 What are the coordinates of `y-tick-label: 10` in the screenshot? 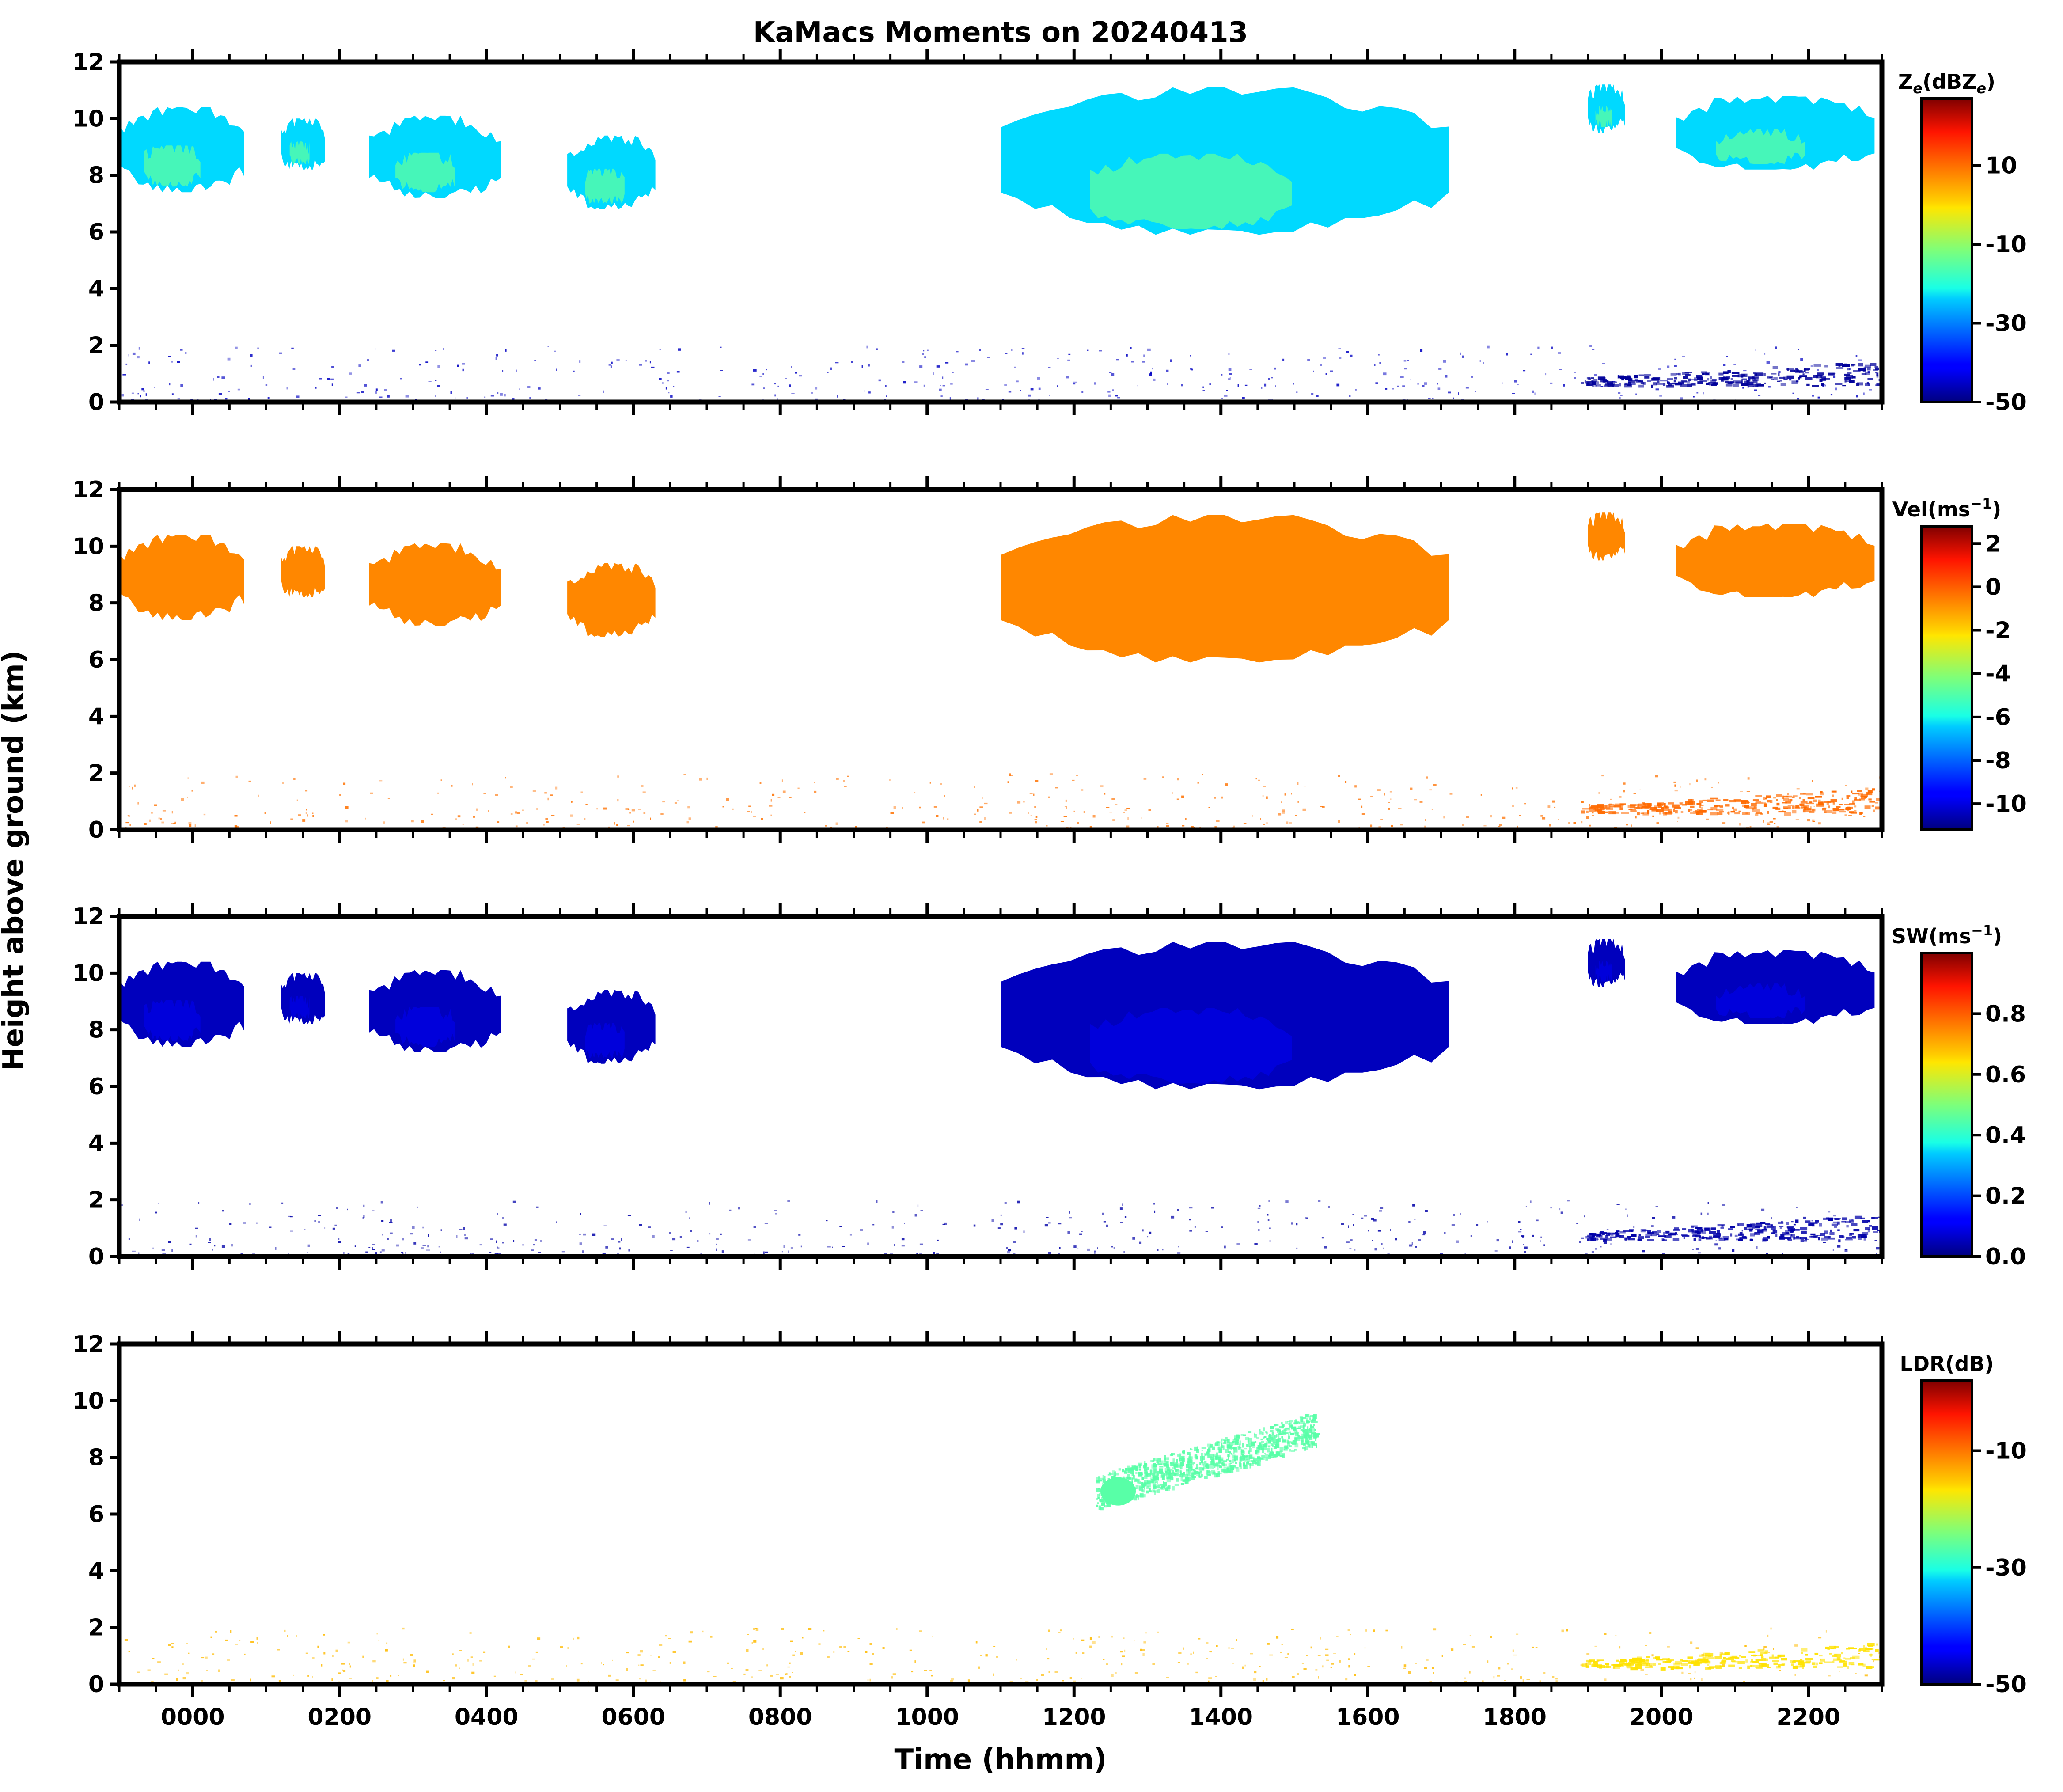 It's located at (88, 973).